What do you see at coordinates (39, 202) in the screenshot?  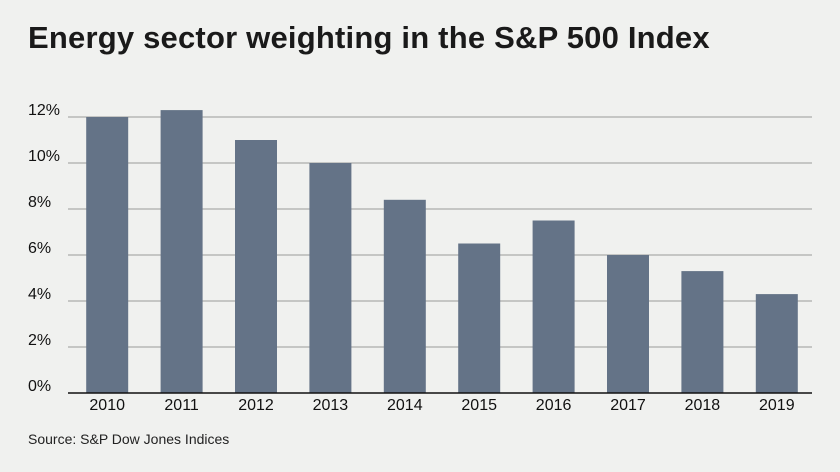 I see `y-tick-label: 8%` at bounding box center [39, 202].